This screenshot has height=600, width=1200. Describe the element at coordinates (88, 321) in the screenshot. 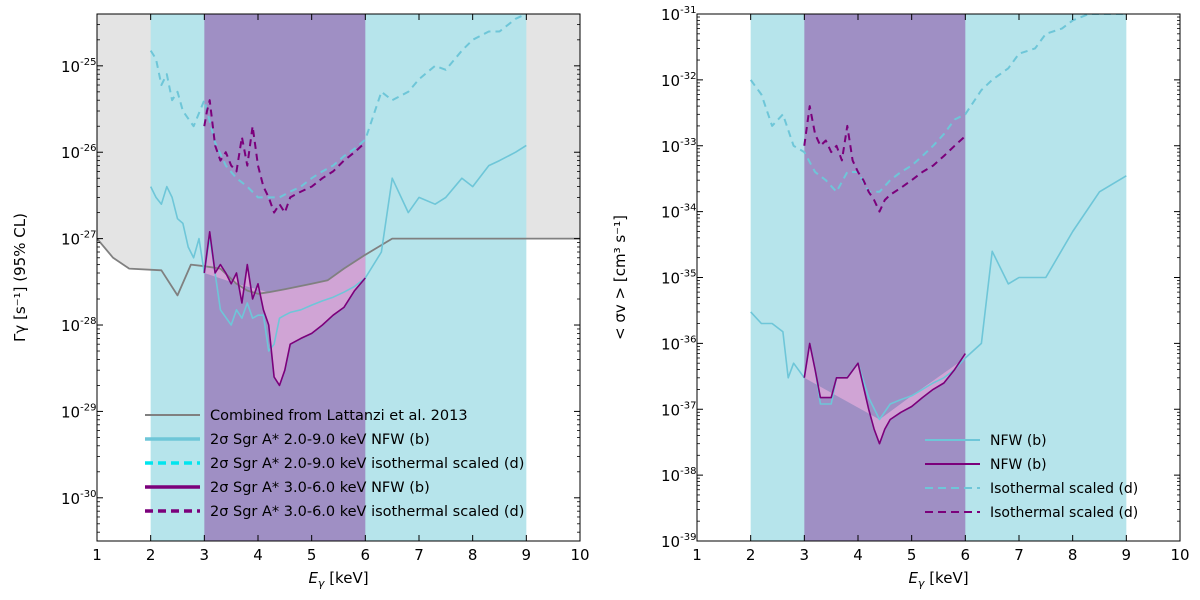

I see `y-tick-exponent: -28` at that location.